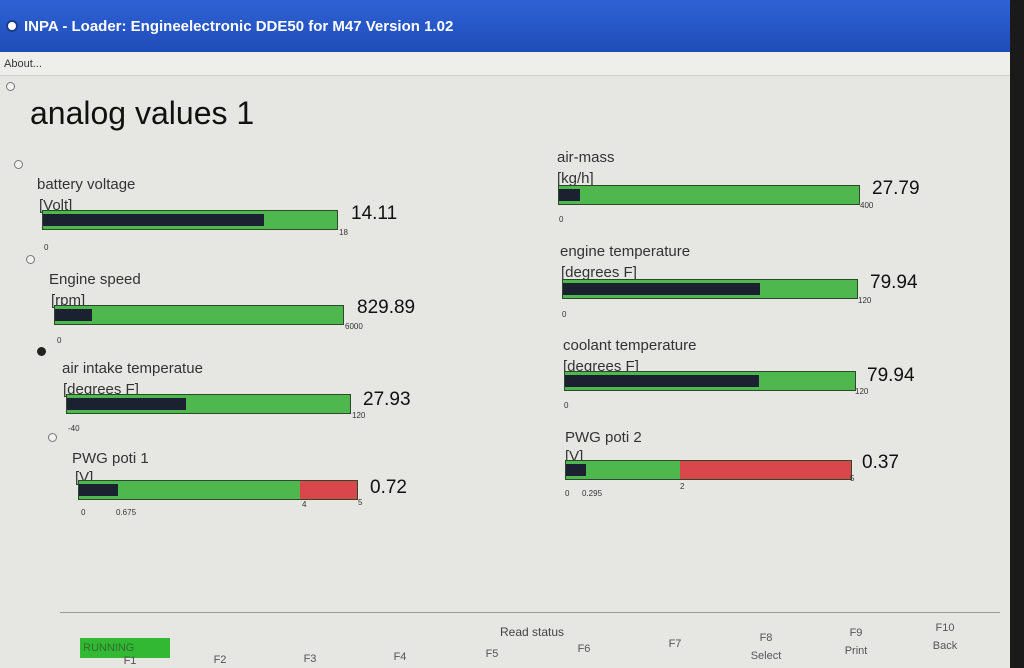 Image resolution: width=1024 pixels, height=668 pixels. Describe the element at coordinates (682, 486) in the screenshot. I see `gauge-red-start: 2` at that location.